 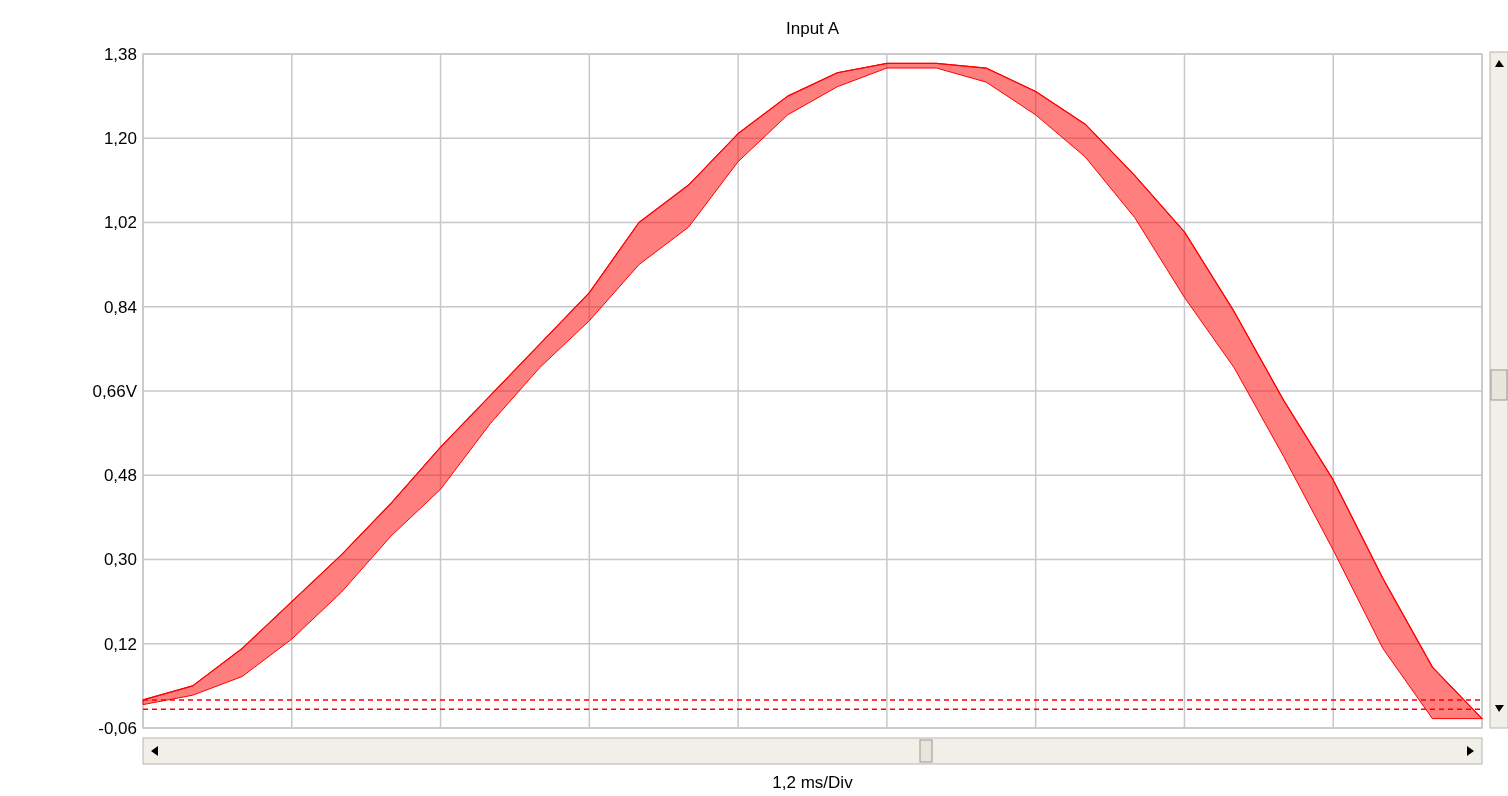 What do you see at coordinates (120, 139) in the screenshot?
I see `y-tick-label: 1,20` at bounding box center [120, 139].